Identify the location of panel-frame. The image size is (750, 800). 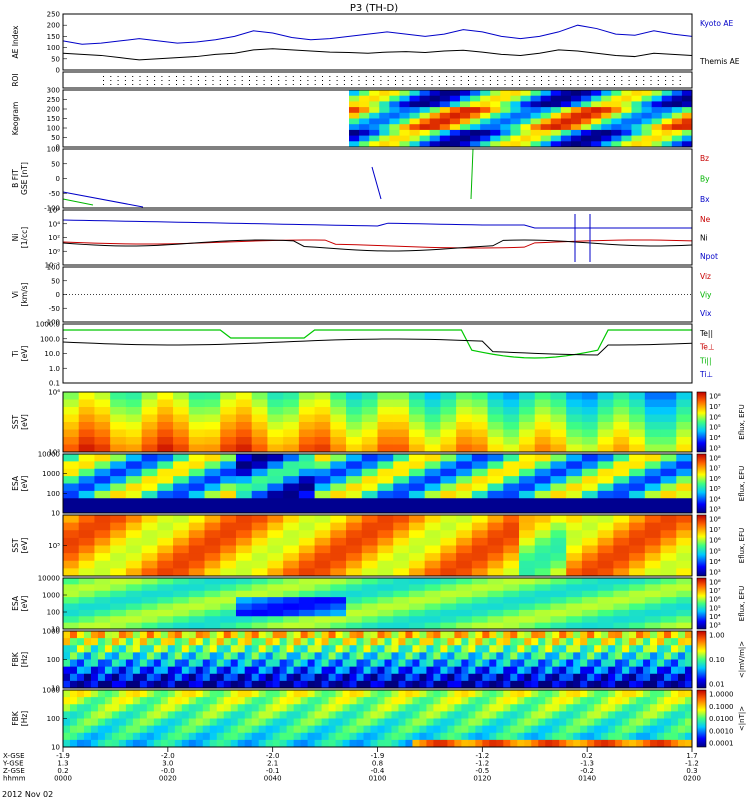
(377, 80).